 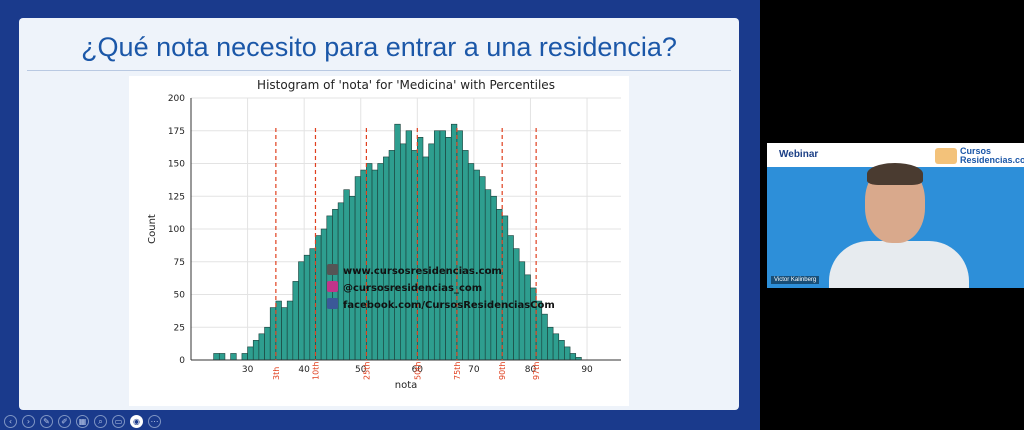 I want to click on percentile-label: 97th, so click(x=536, y=371).